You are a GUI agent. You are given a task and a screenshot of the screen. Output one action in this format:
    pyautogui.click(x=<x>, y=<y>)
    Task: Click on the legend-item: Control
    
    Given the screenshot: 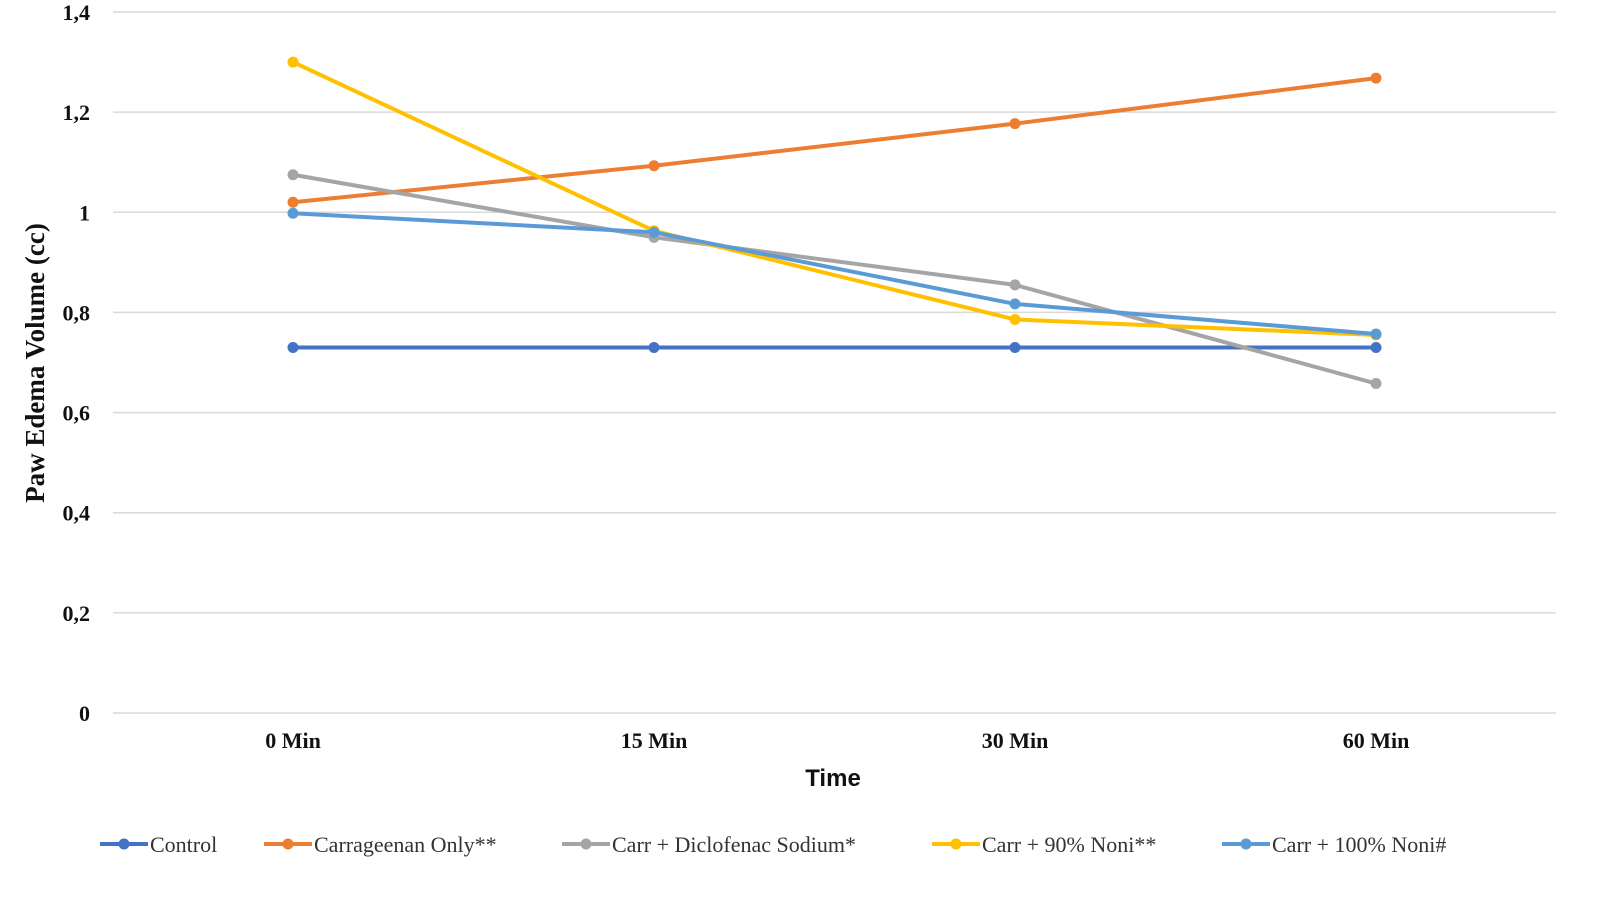 What is the action you would take?
    pyautogui.click(x=158, y=844)
    